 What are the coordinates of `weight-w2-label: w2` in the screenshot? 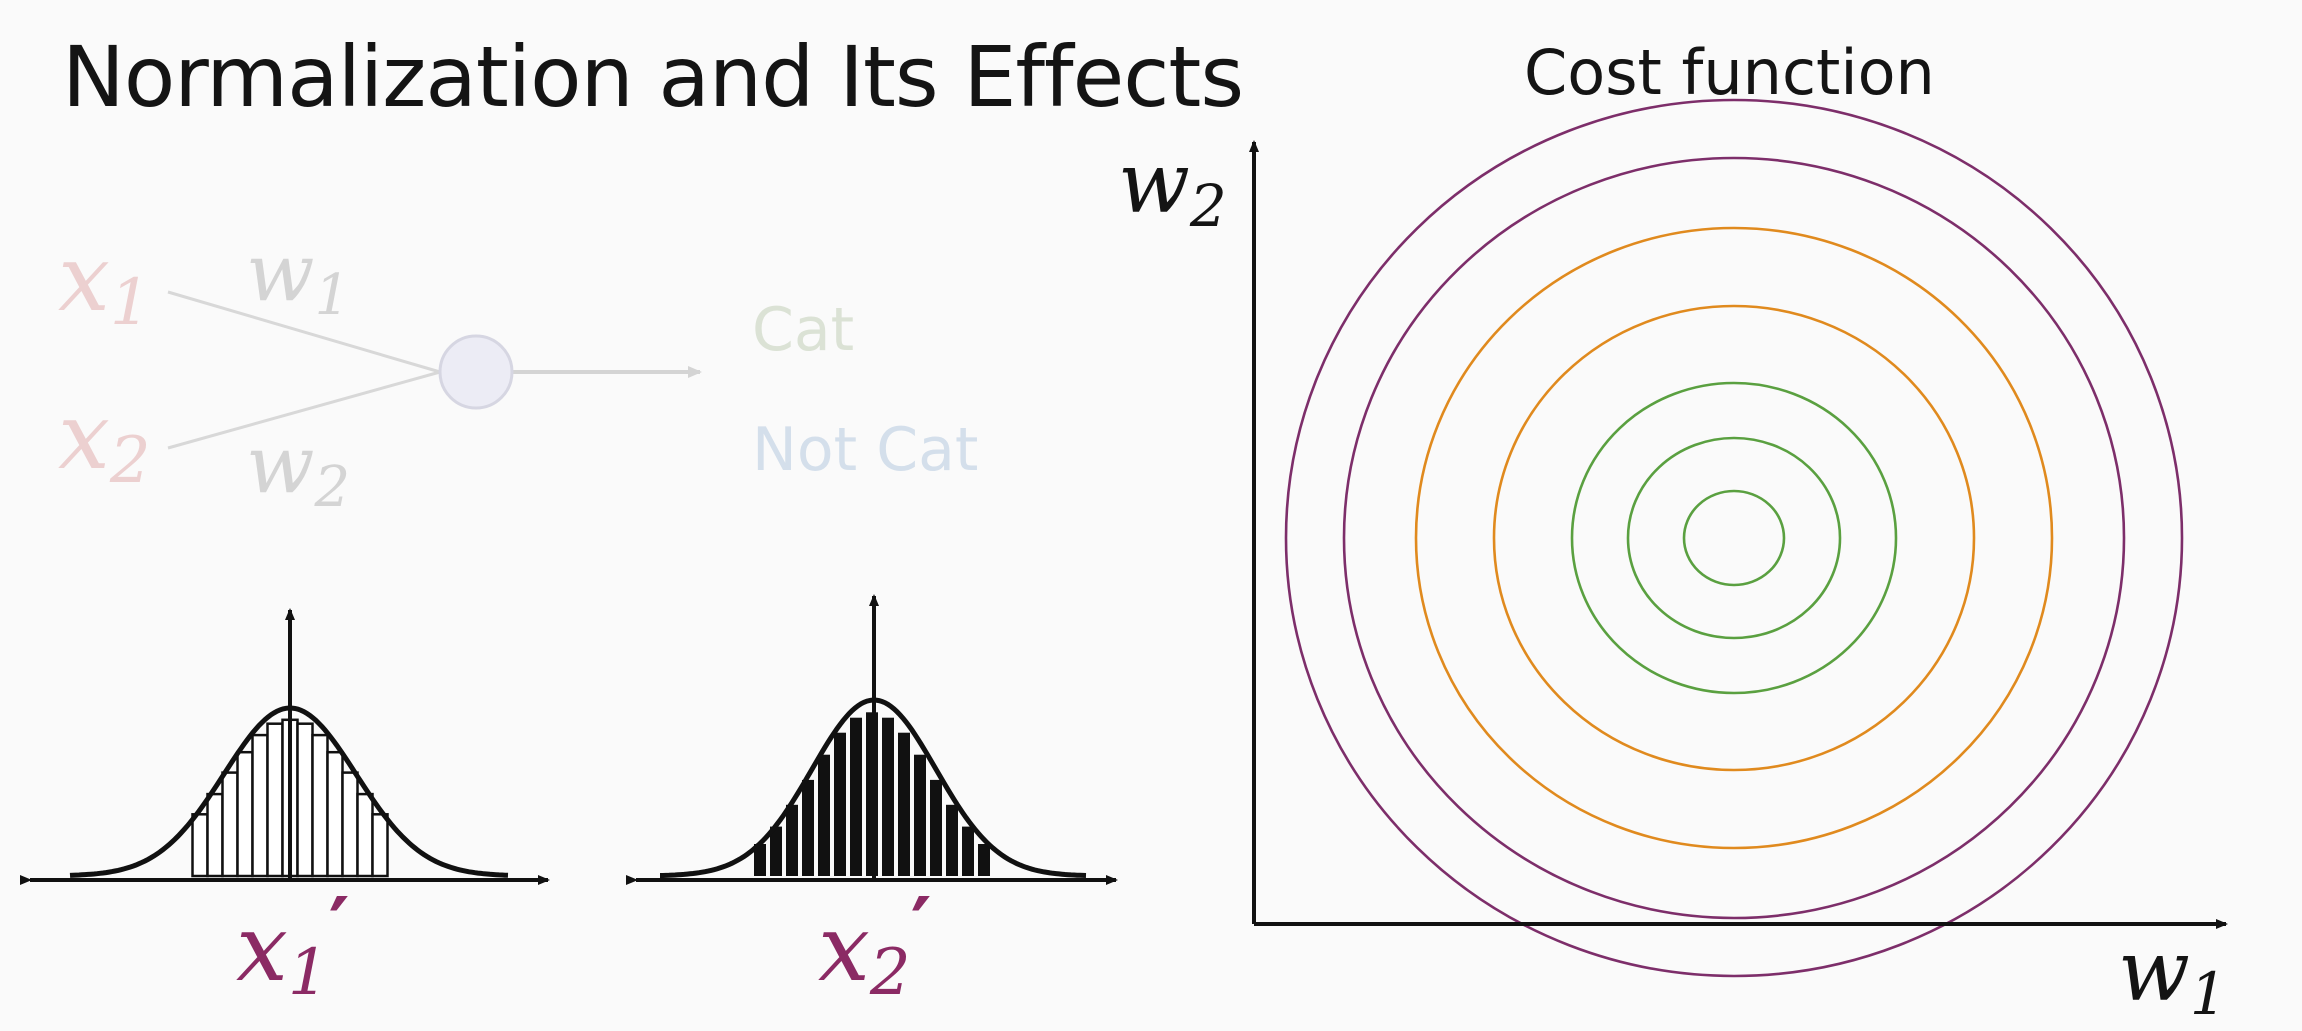 It's located at (298, 469).